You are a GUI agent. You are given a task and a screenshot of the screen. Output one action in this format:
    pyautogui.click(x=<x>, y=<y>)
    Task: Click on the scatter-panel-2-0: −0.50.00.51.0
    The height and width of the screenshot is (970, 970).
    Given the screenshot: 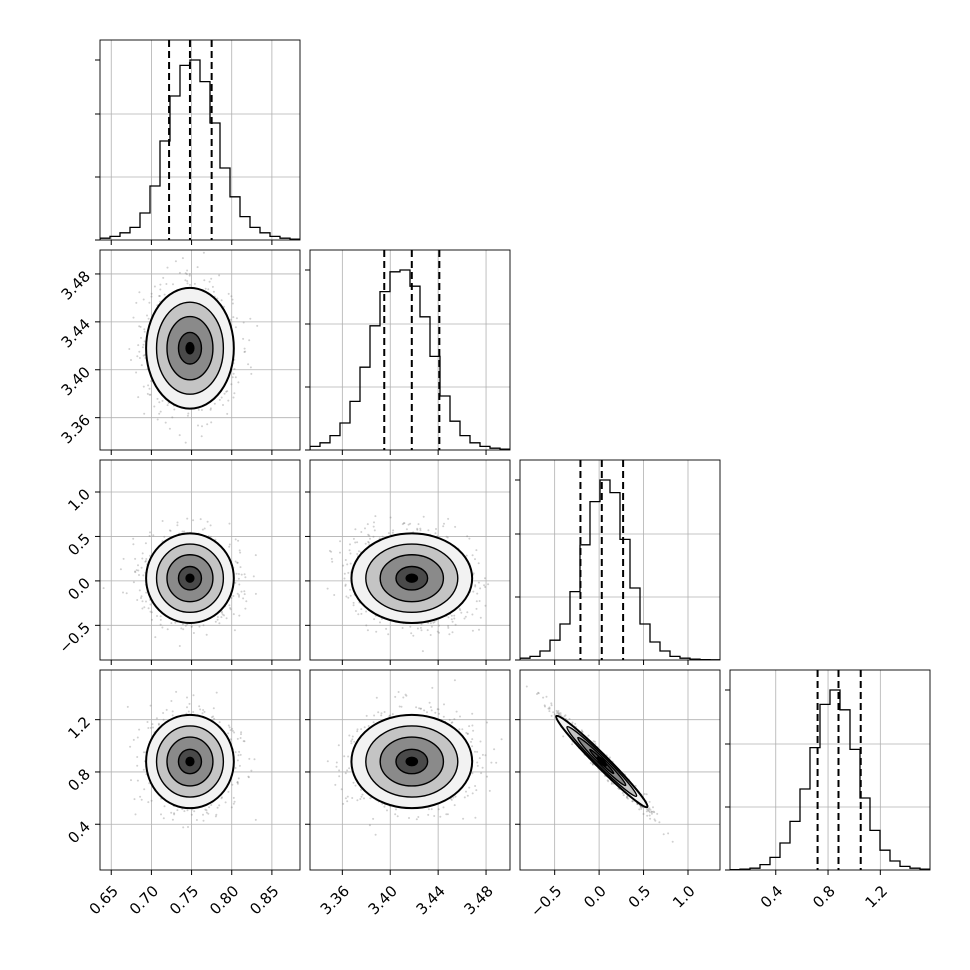 What is the action you would take?
    pyautogui.click(x=178, y=562)
    